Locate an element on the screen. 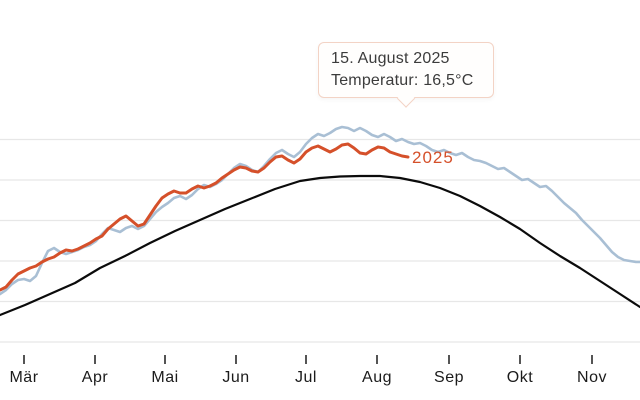 This screenshot has height=400, width=640. x-axis-label: Nov is located at coordinates (592, 377).